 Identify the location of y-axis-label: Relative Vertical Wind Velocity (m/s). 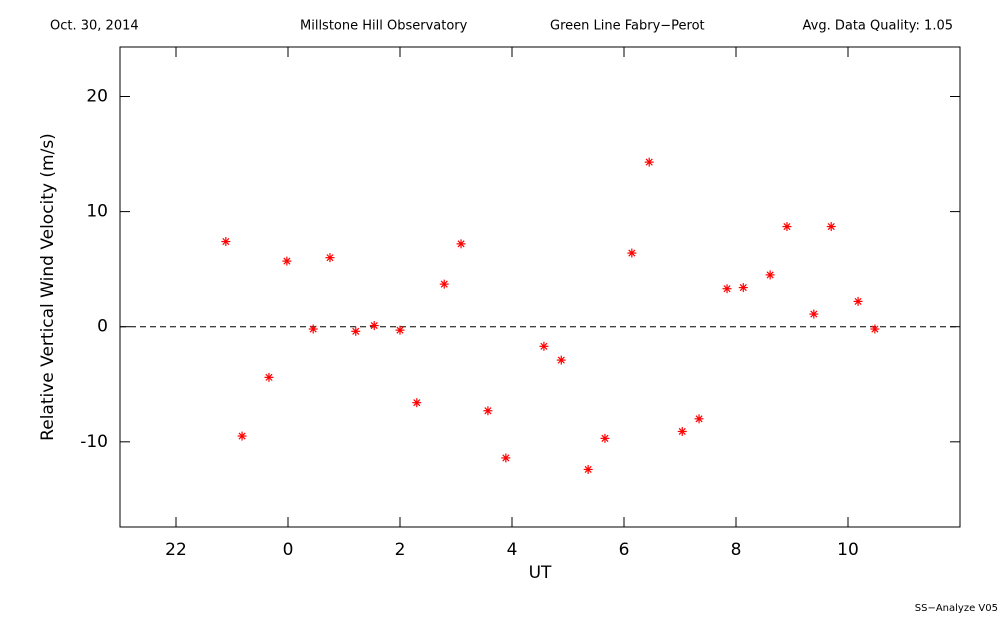
(48, 287).